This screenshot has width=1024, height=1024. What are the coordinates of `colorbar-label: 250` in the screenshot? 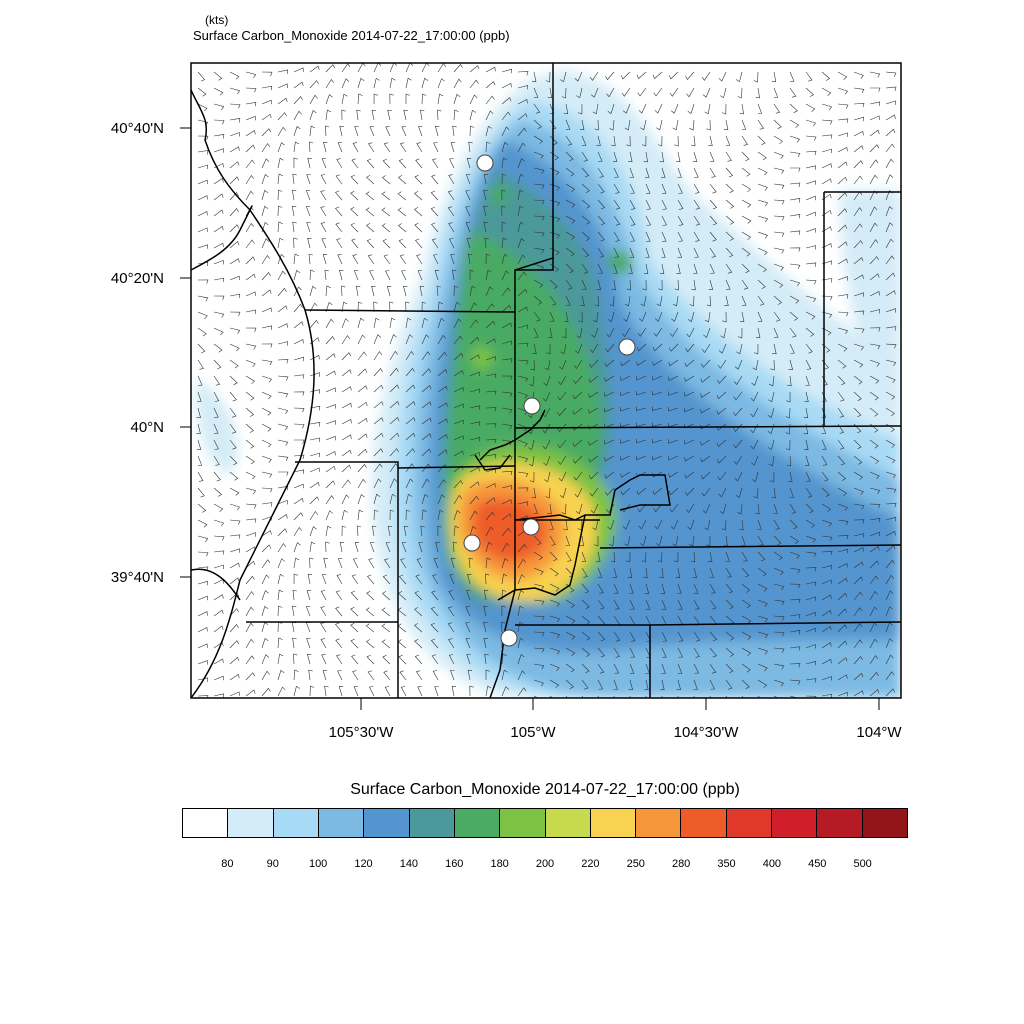 It's located at (635, 864).